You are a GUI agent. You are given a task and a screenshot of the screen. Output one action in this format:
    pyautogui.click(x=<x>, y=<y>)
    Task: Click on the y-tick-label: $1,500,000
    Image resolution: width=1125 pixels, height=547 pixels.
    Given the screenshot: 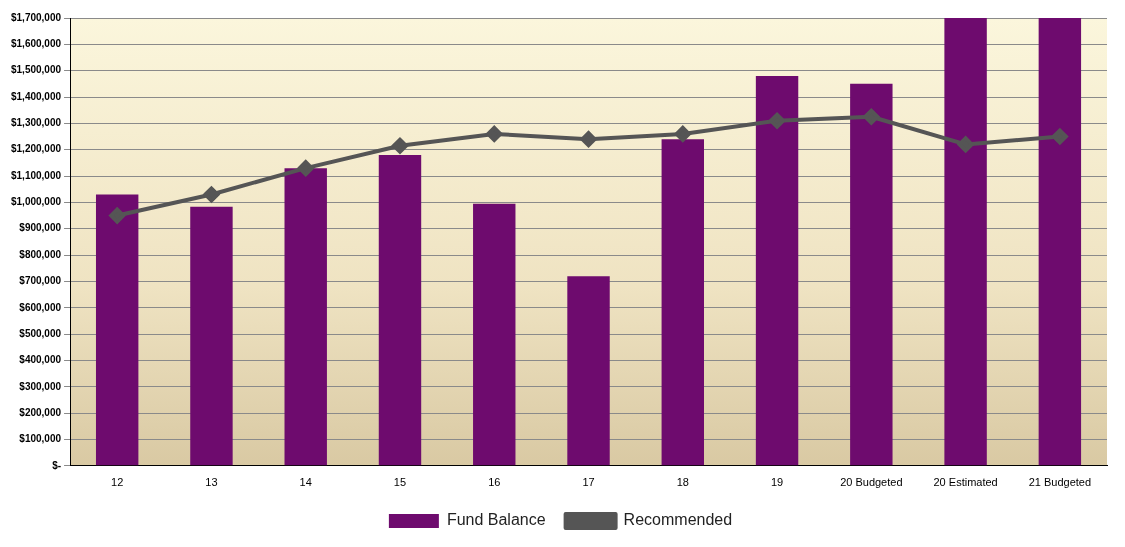 What is the action you would take?
    pyautogui.click(x=36, y=70)
    